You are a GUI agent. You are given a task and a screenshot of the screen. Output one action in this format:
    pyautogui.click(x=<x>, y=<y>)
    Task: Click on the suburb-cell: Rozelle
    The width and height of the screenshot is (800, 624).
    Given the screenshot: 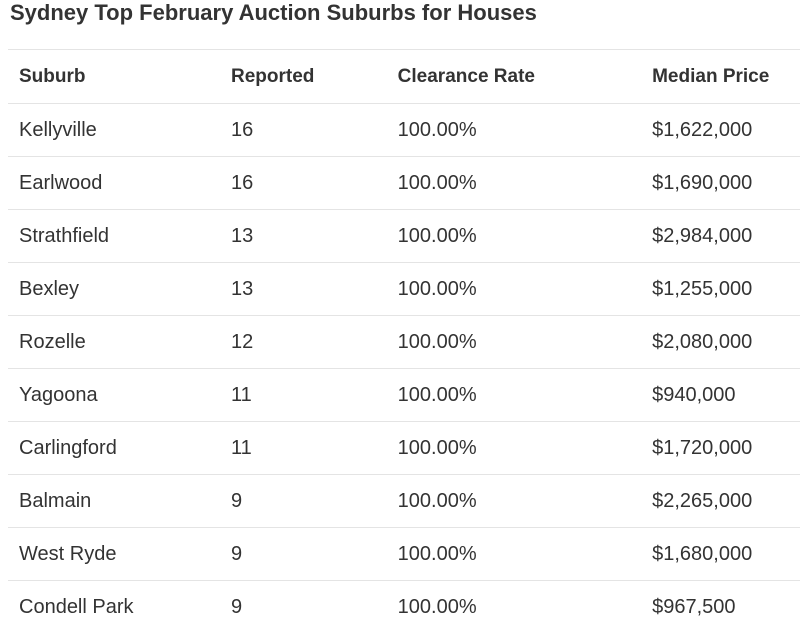 What is the action you would take?
    pyautogui.click(x=52, y=341)
    